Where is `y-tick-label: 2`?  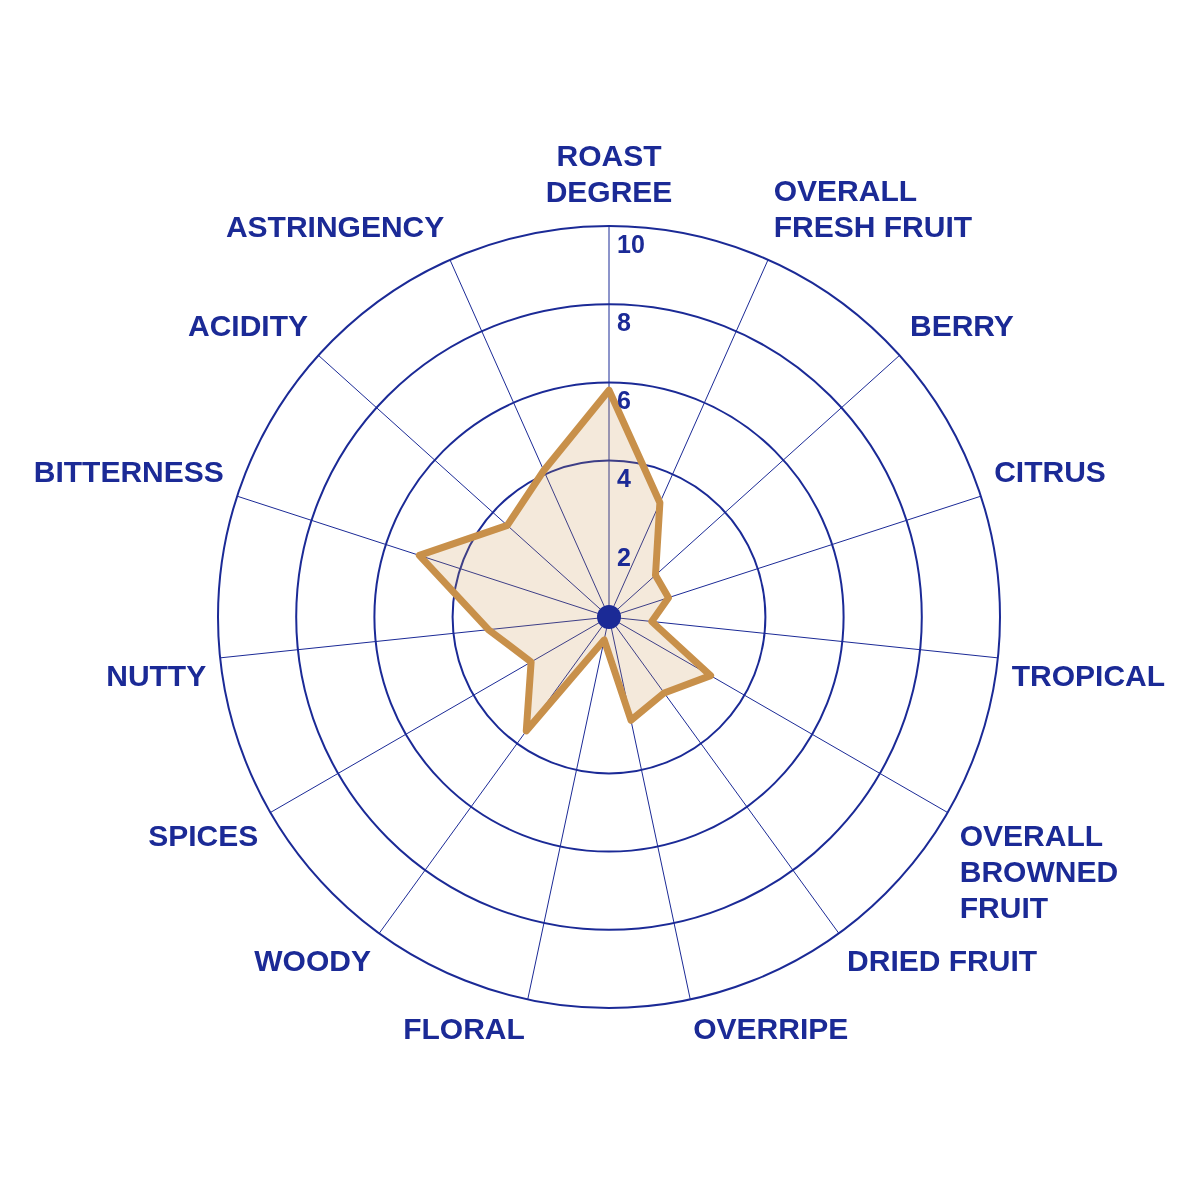 y-tick-label: 2 is located at coordinates (624, 556).